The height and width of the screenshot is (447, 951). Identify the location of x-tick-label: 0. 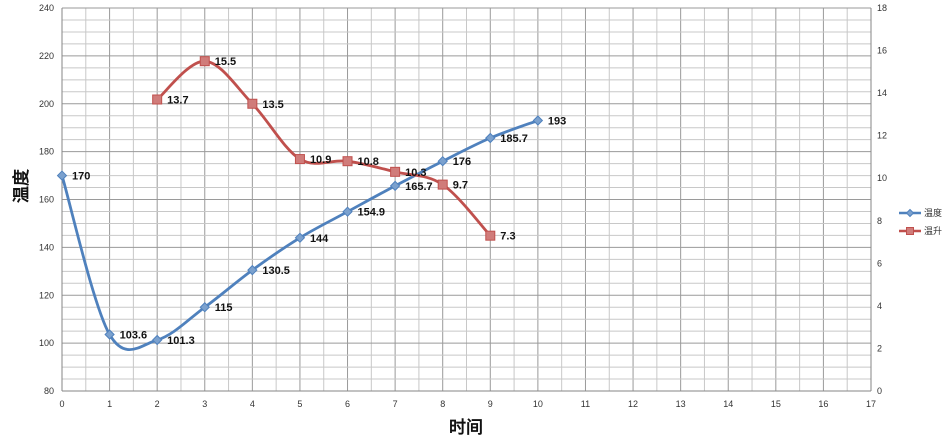
(61, 404).